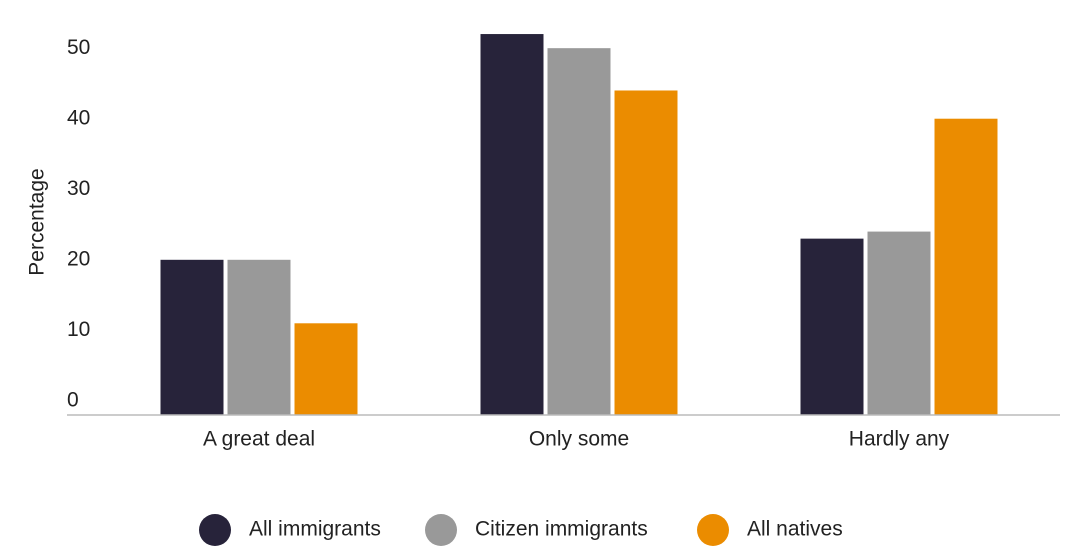 The image size is (1072, 555). Describe the element at coordinates (899, 439) in the screenshot. I see `x-tick-label: Hardly any` at that location.